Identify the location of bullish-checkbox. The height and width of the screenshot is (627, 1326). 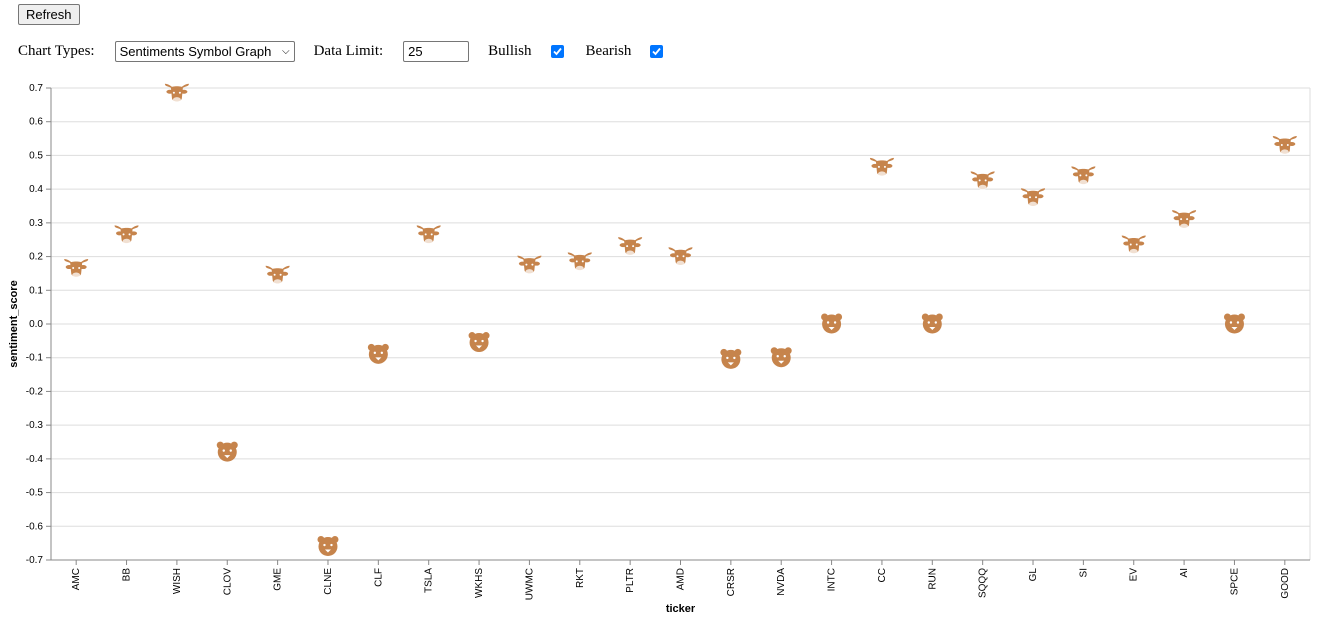
(557, 51).